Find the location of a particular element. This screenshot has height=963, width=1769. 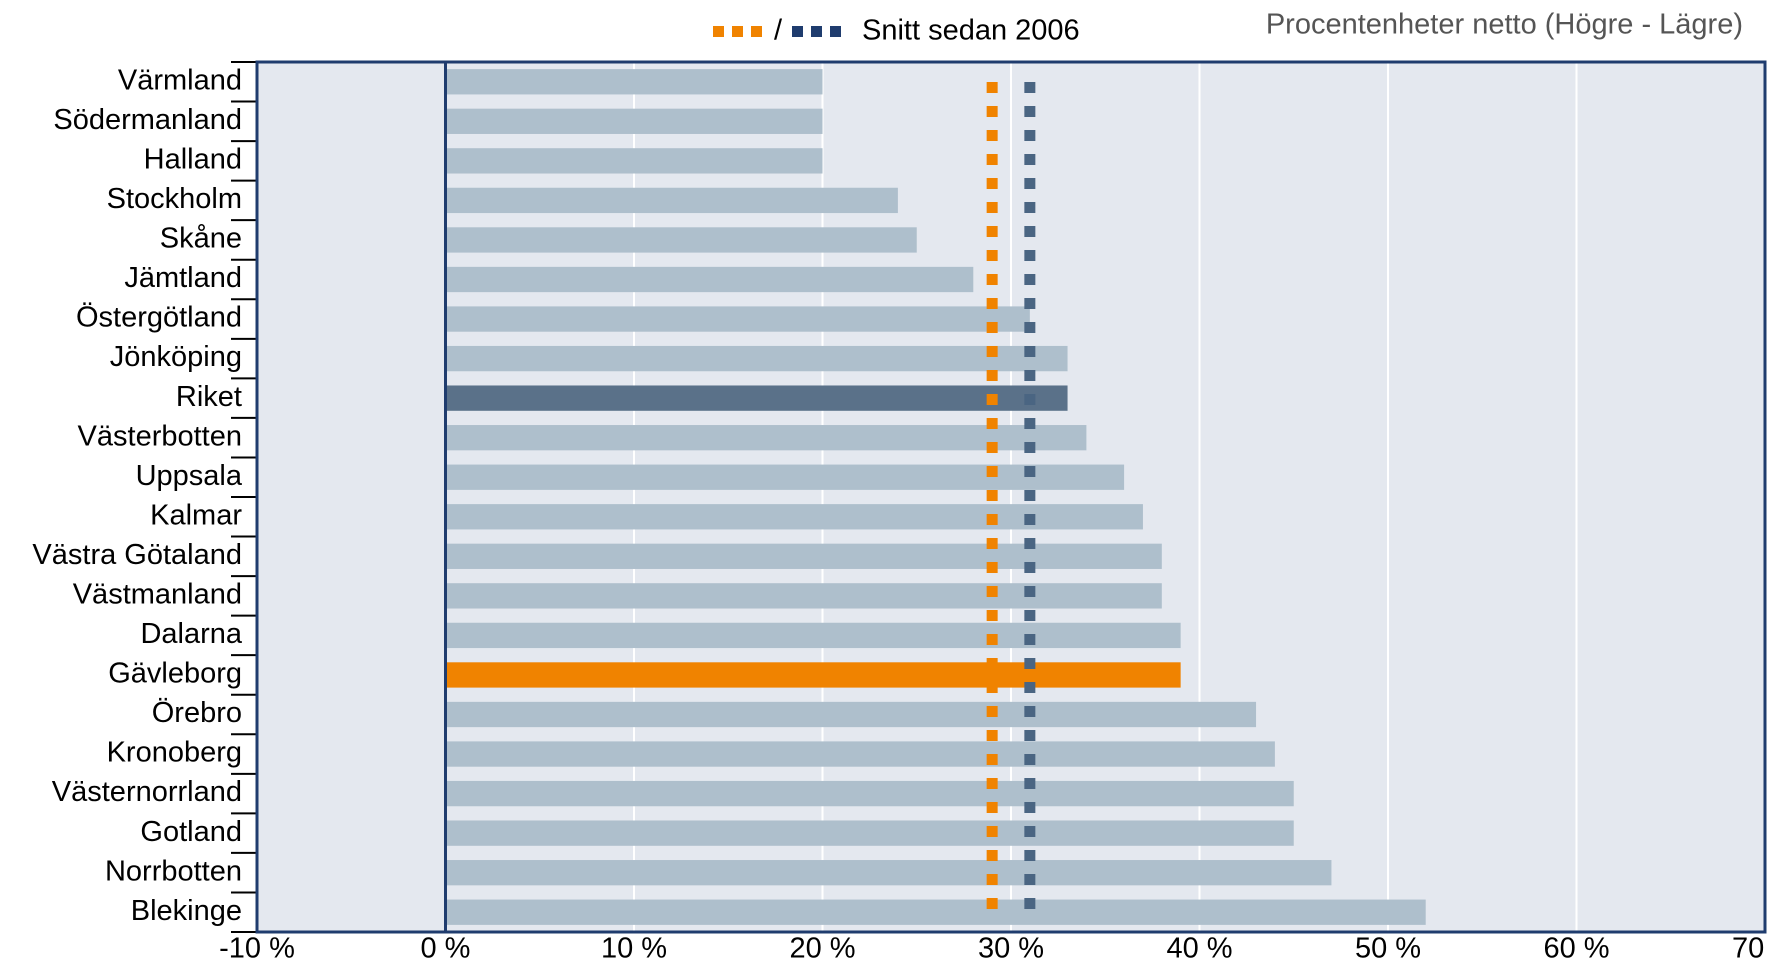

y-tick-label: Värmland is located at coordinates (180, 80).